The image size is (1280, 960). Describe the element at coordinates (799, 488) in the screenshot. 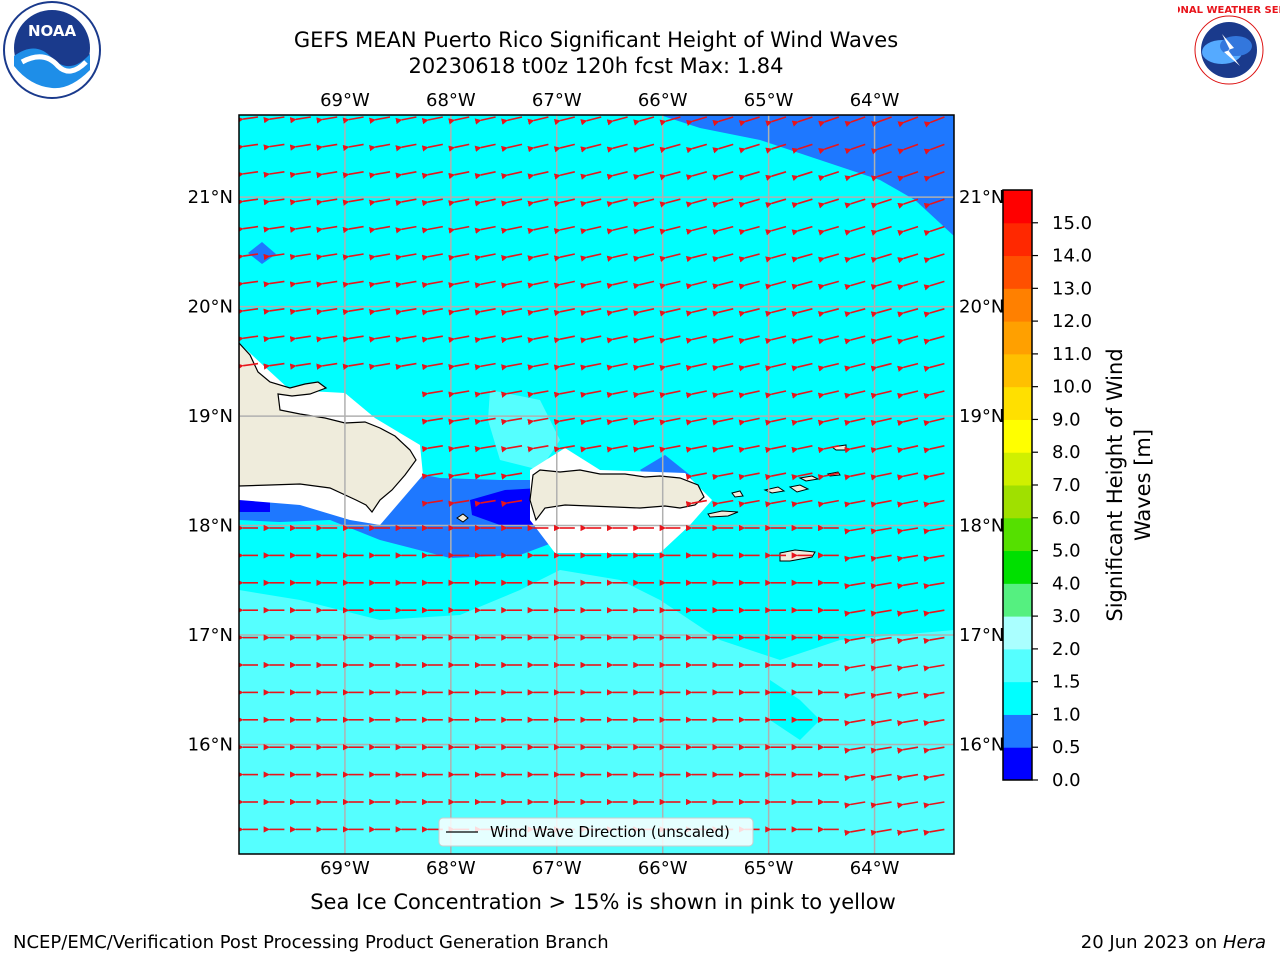

I see `land-st-john` at that location.